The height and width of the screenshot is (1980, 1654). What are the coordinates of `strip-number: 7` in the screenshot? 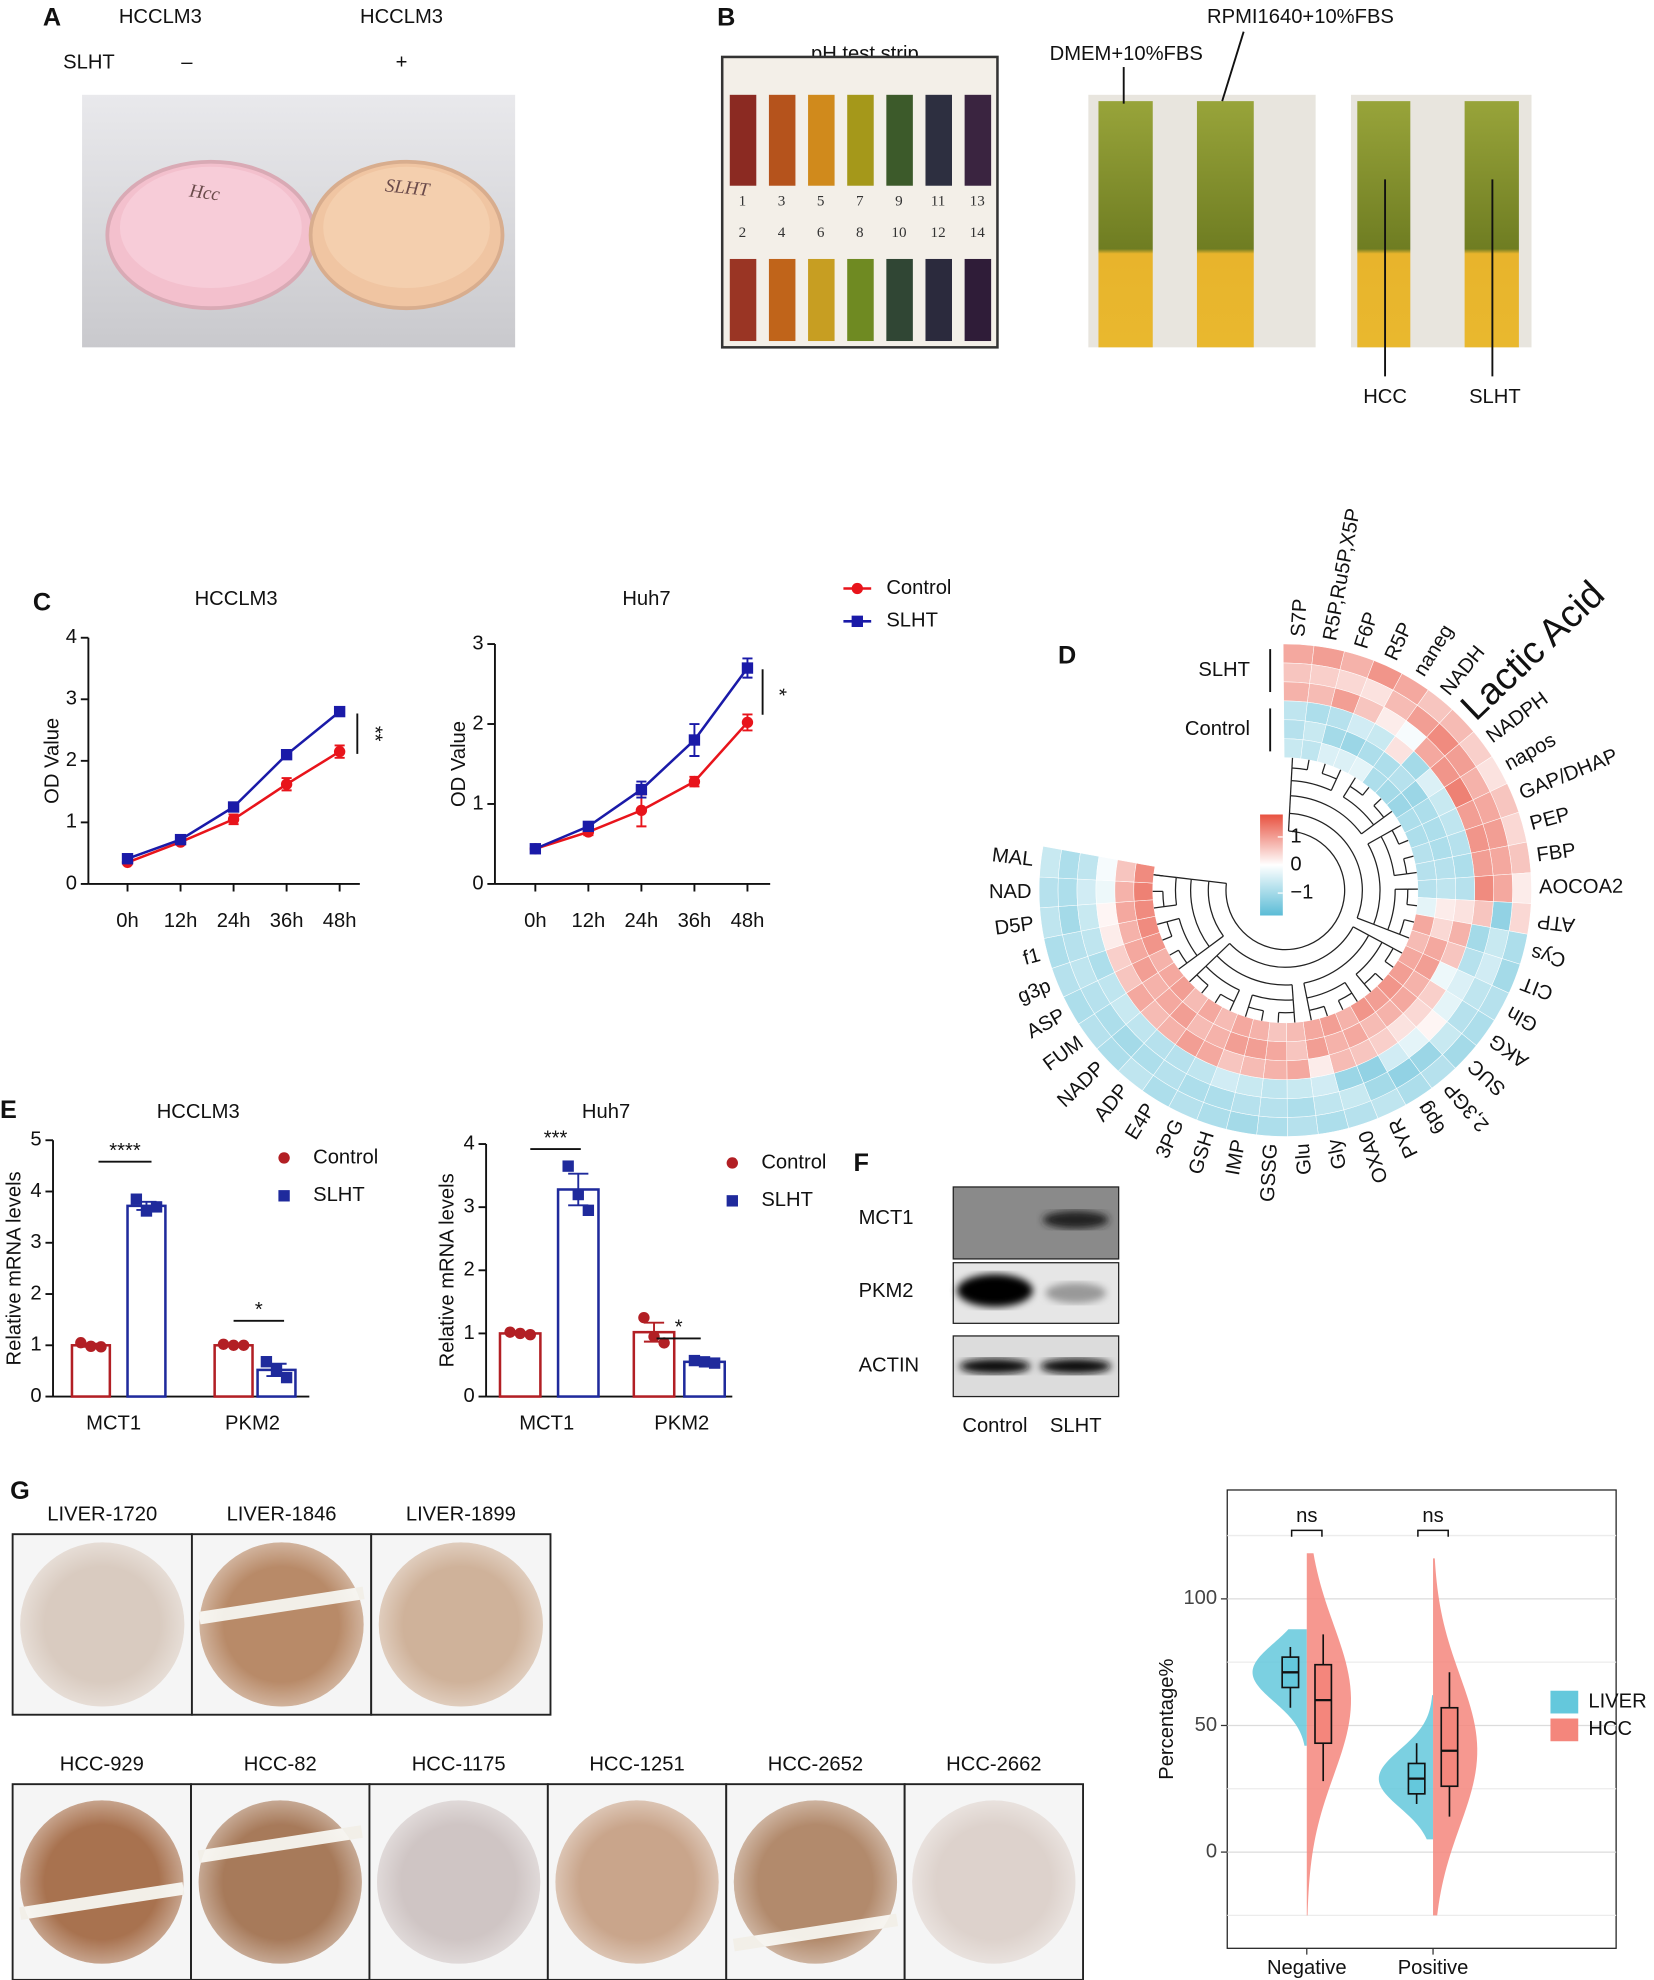 It's located at (860, 201).